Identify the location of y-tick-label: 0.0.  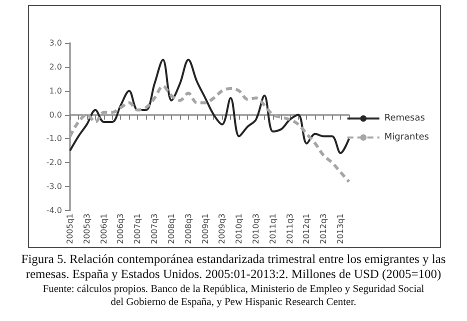
(55, 115).